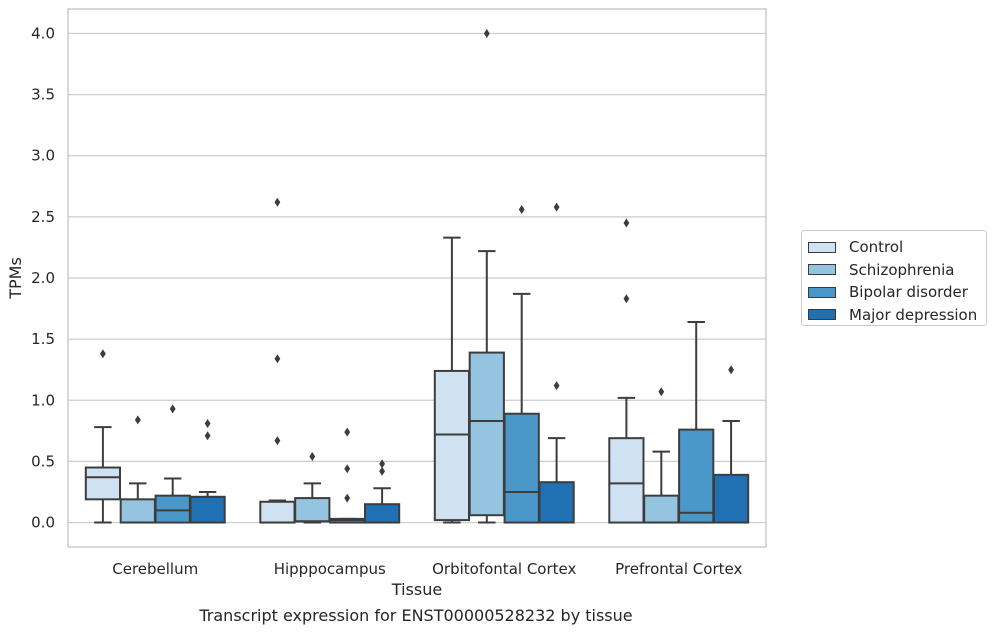  What do you see at coordinates (43, 95) in the screenshot?
I see `y-tick-label: 3.5` at bounding box center [43, 95].